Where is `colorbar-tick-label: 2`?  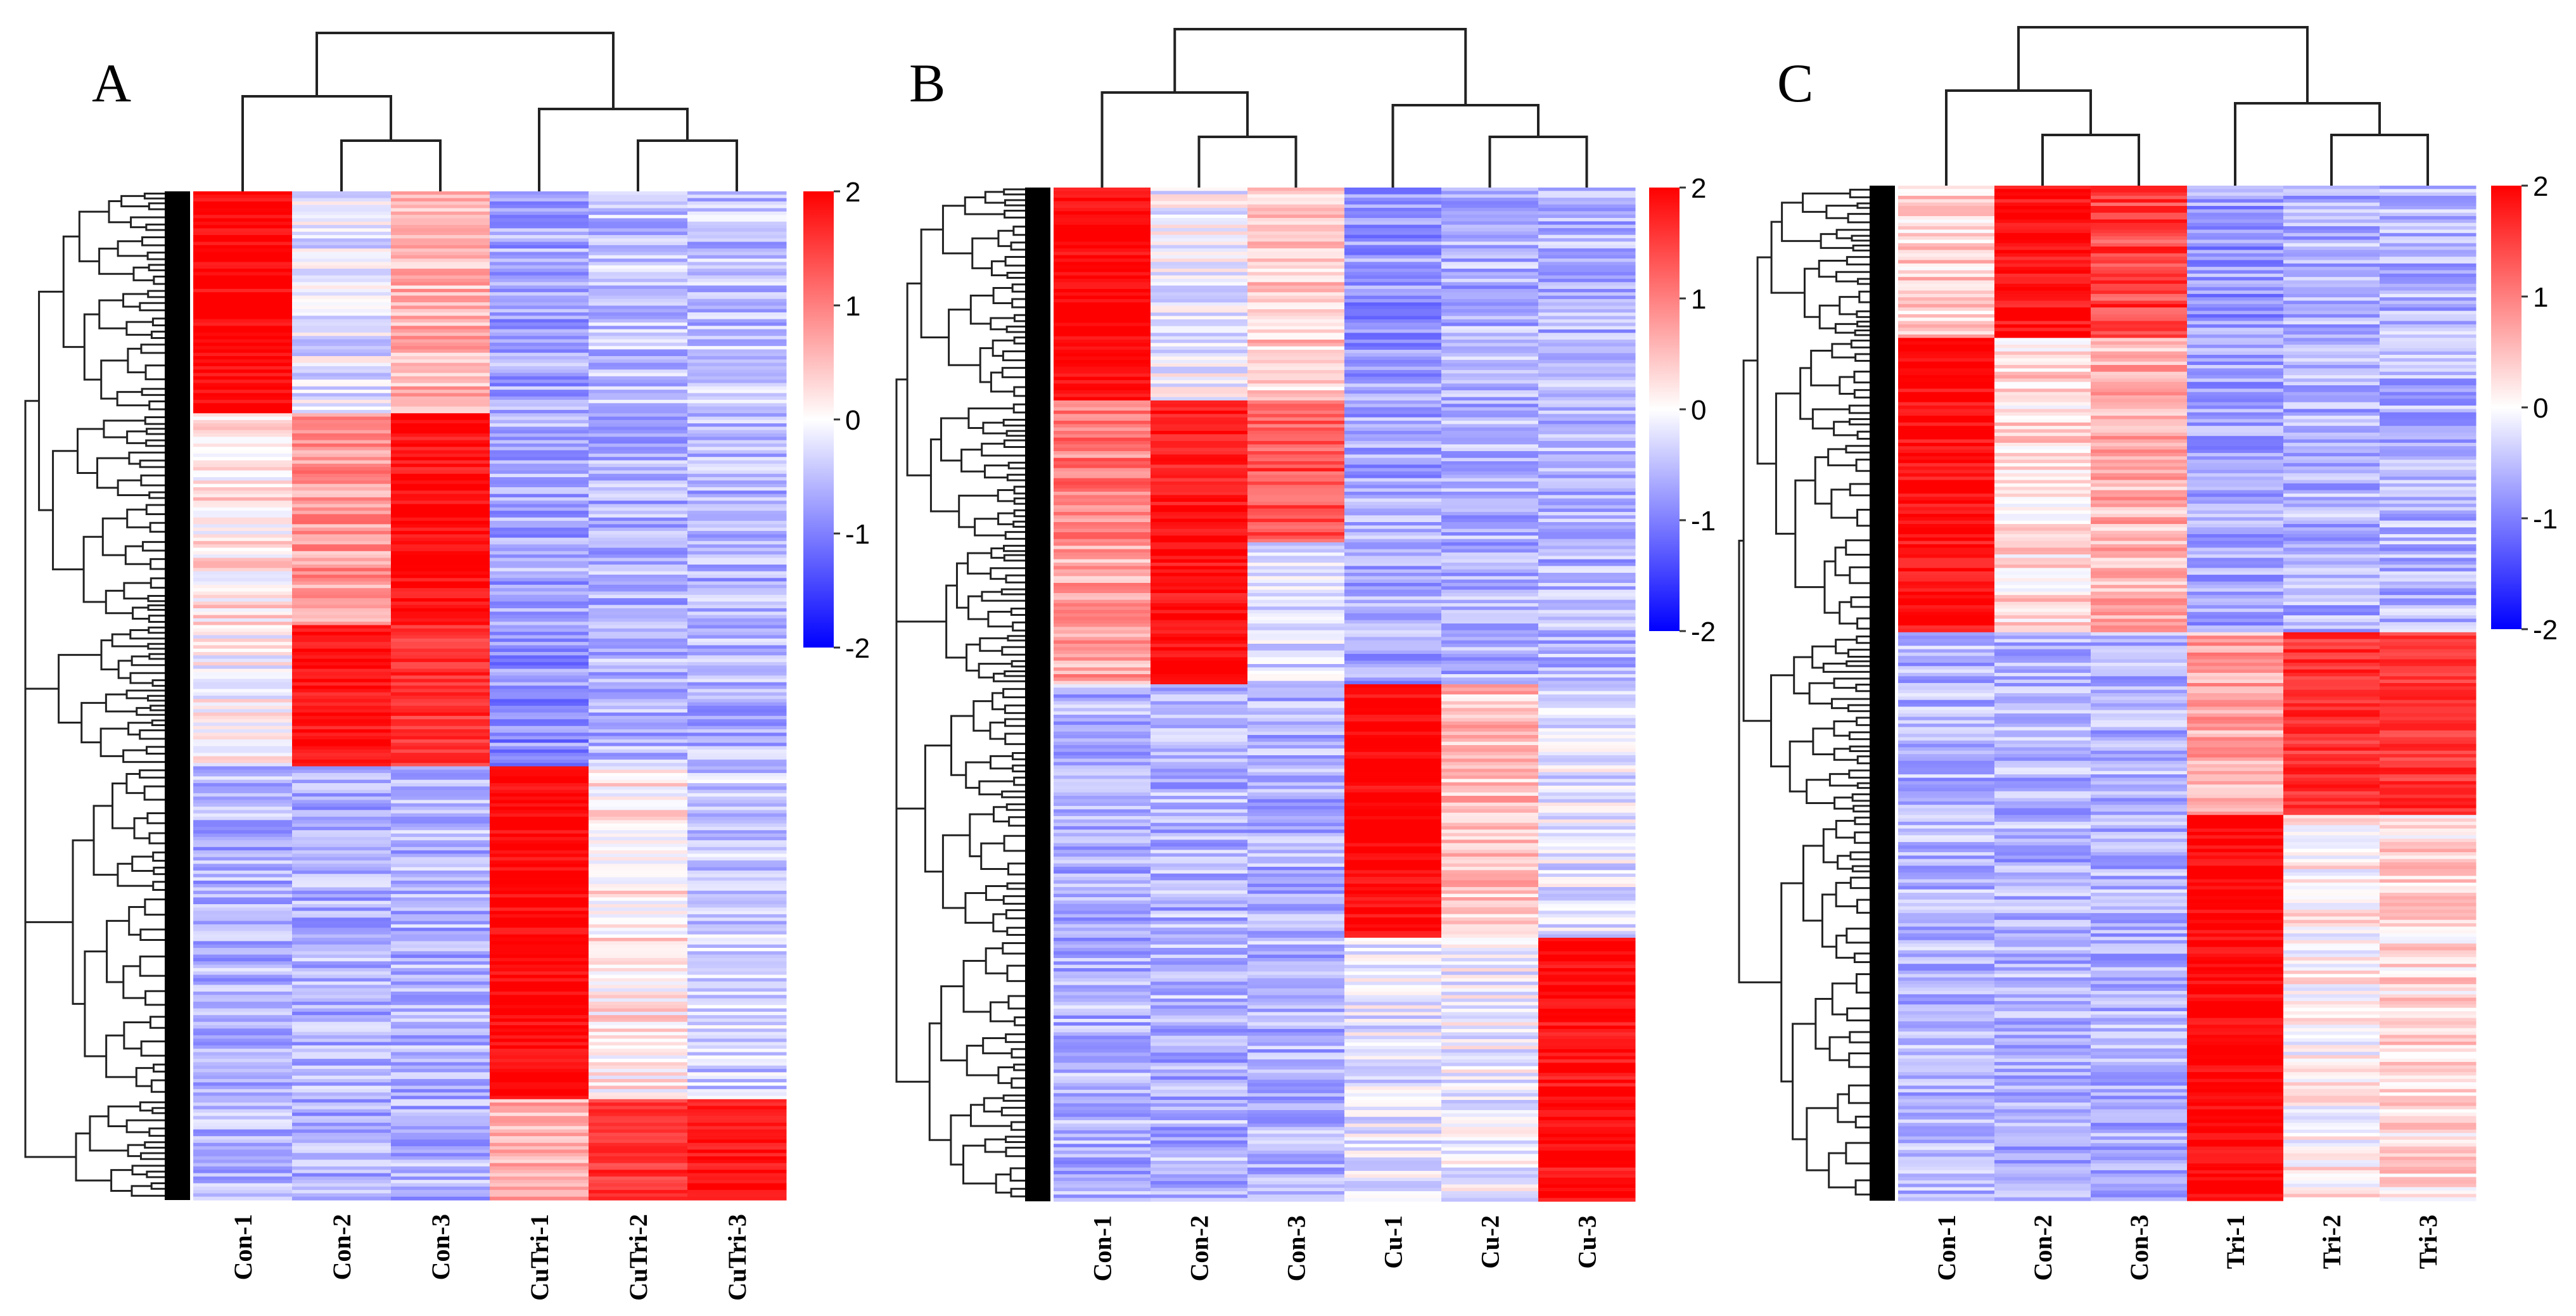
colorbar-tick-label: 2 is located at coordinates (1699, 188).